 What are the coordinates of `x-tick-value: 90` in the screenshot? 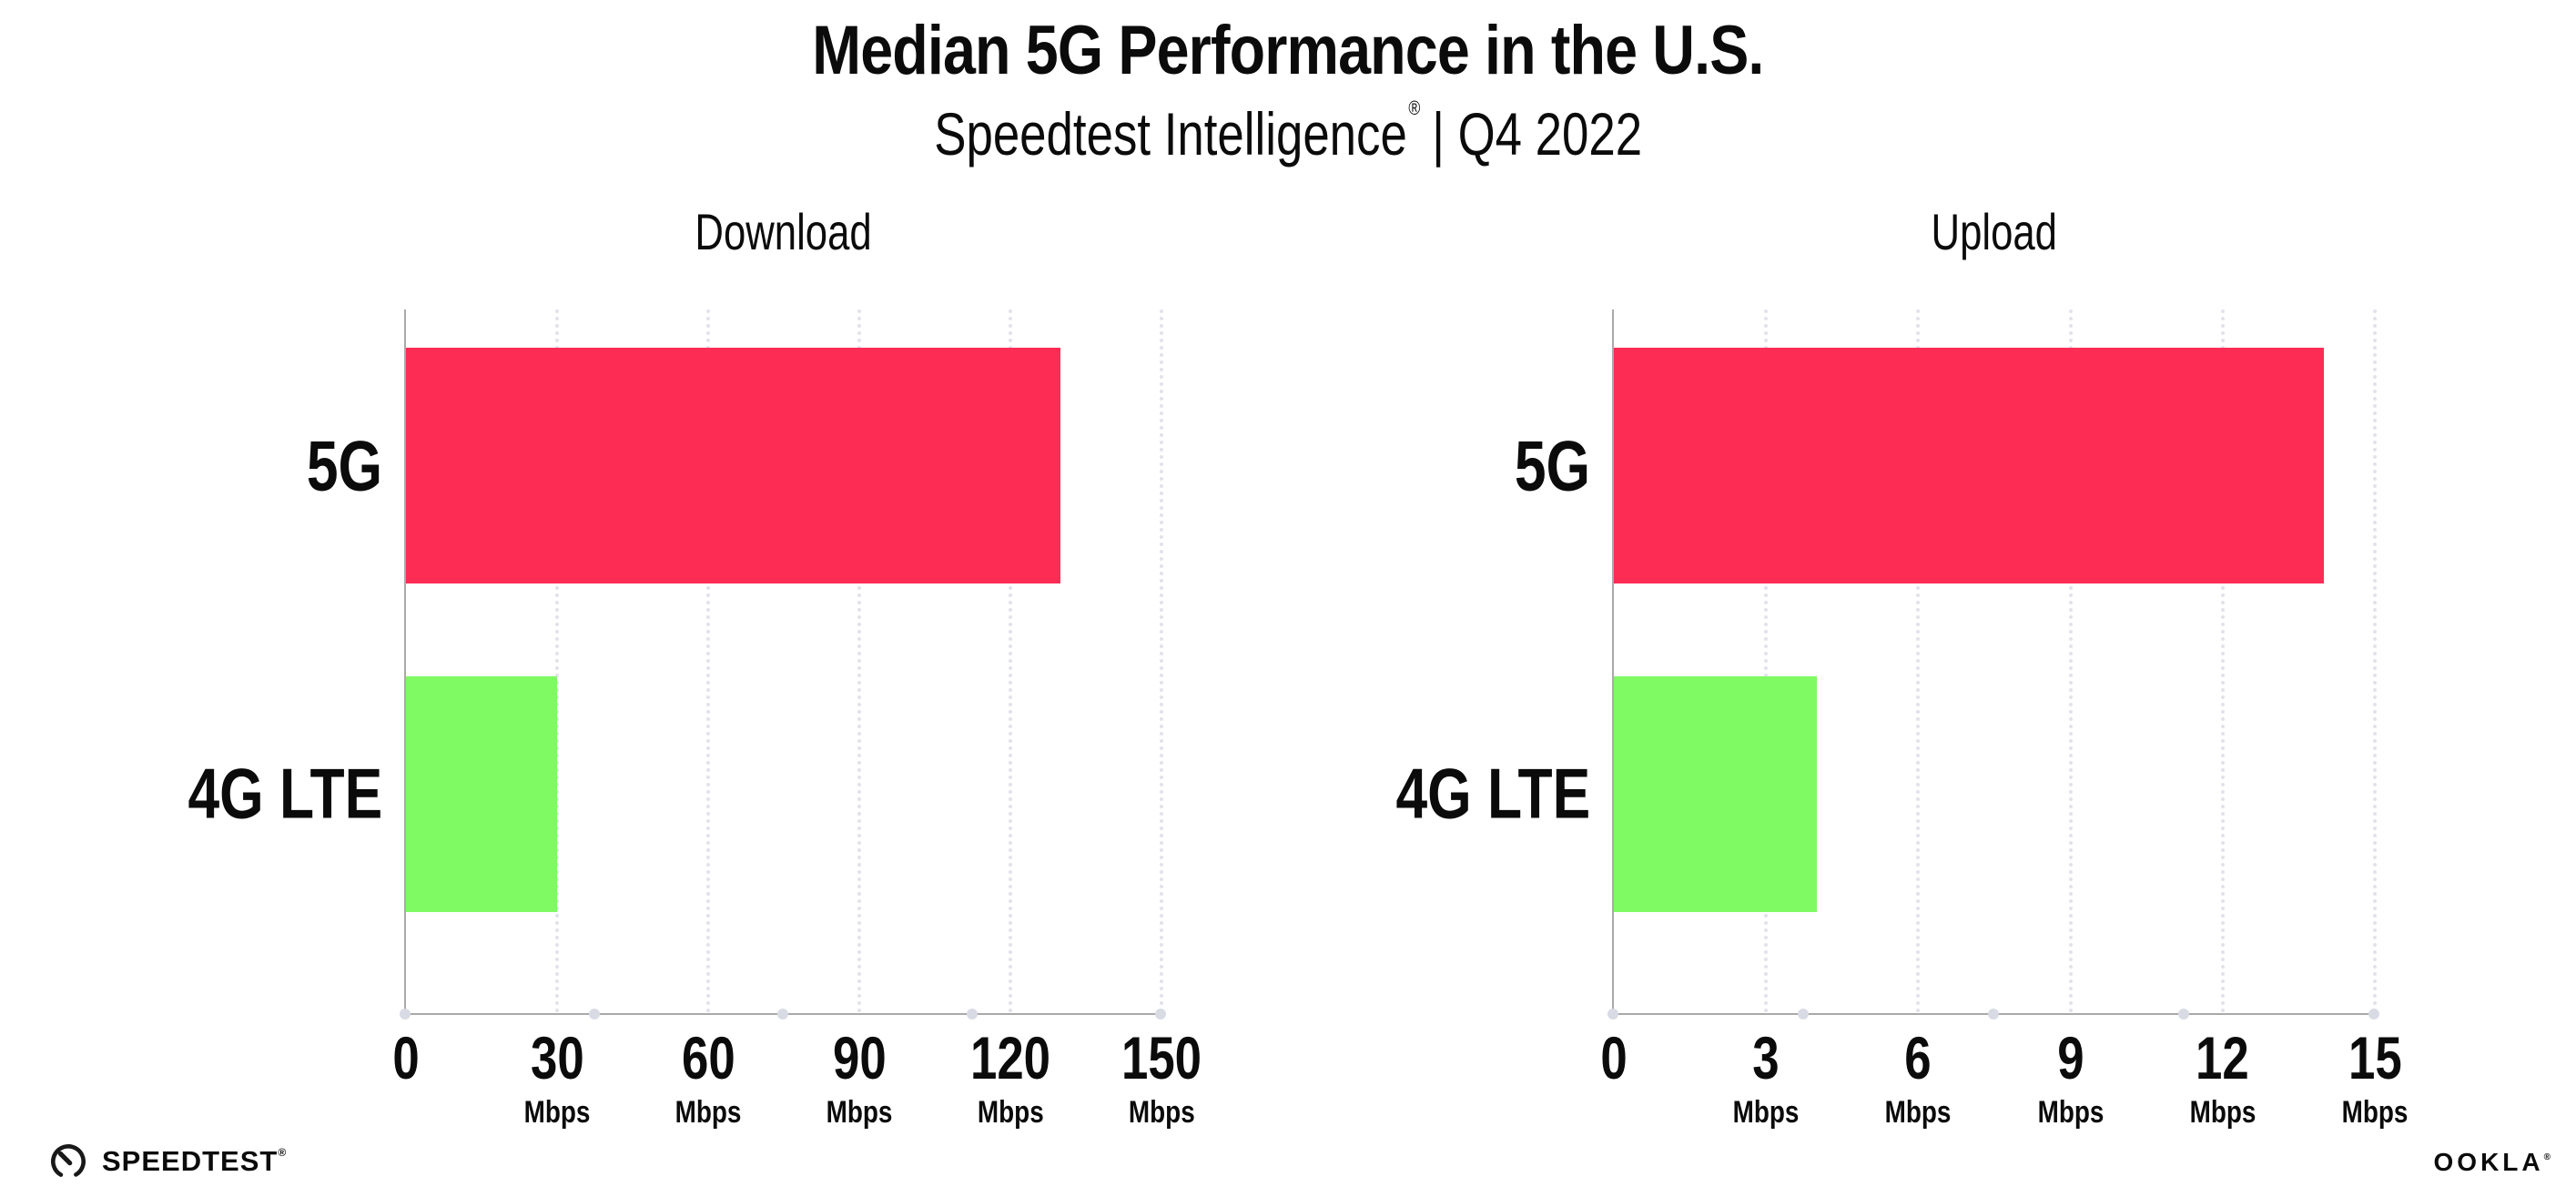 It's located at (859, 1058).